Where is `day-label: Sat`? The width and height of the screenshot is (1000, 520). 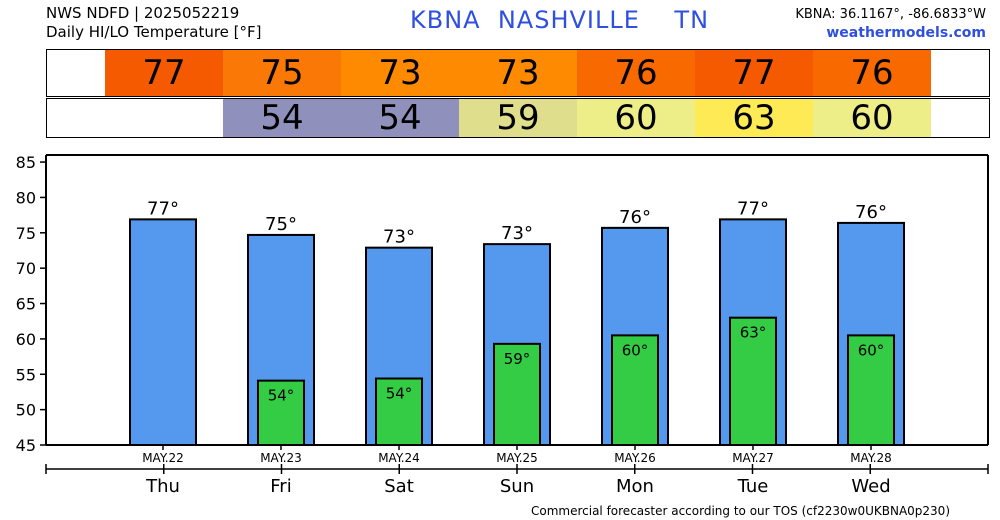 day-label: Sat is located at coordinates (399, 486).